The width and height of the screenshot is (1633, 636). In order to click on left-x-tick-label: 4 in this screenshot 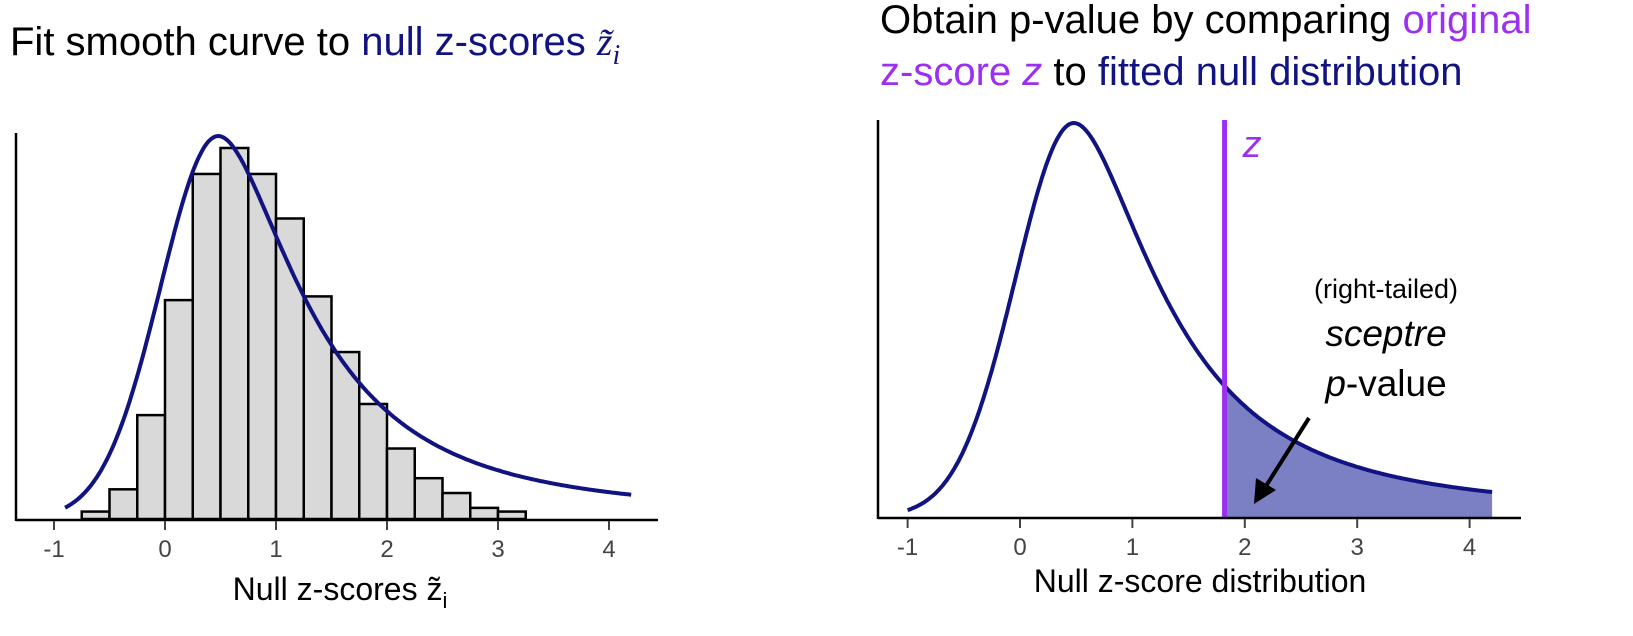, I will do `click(608, 549)`.